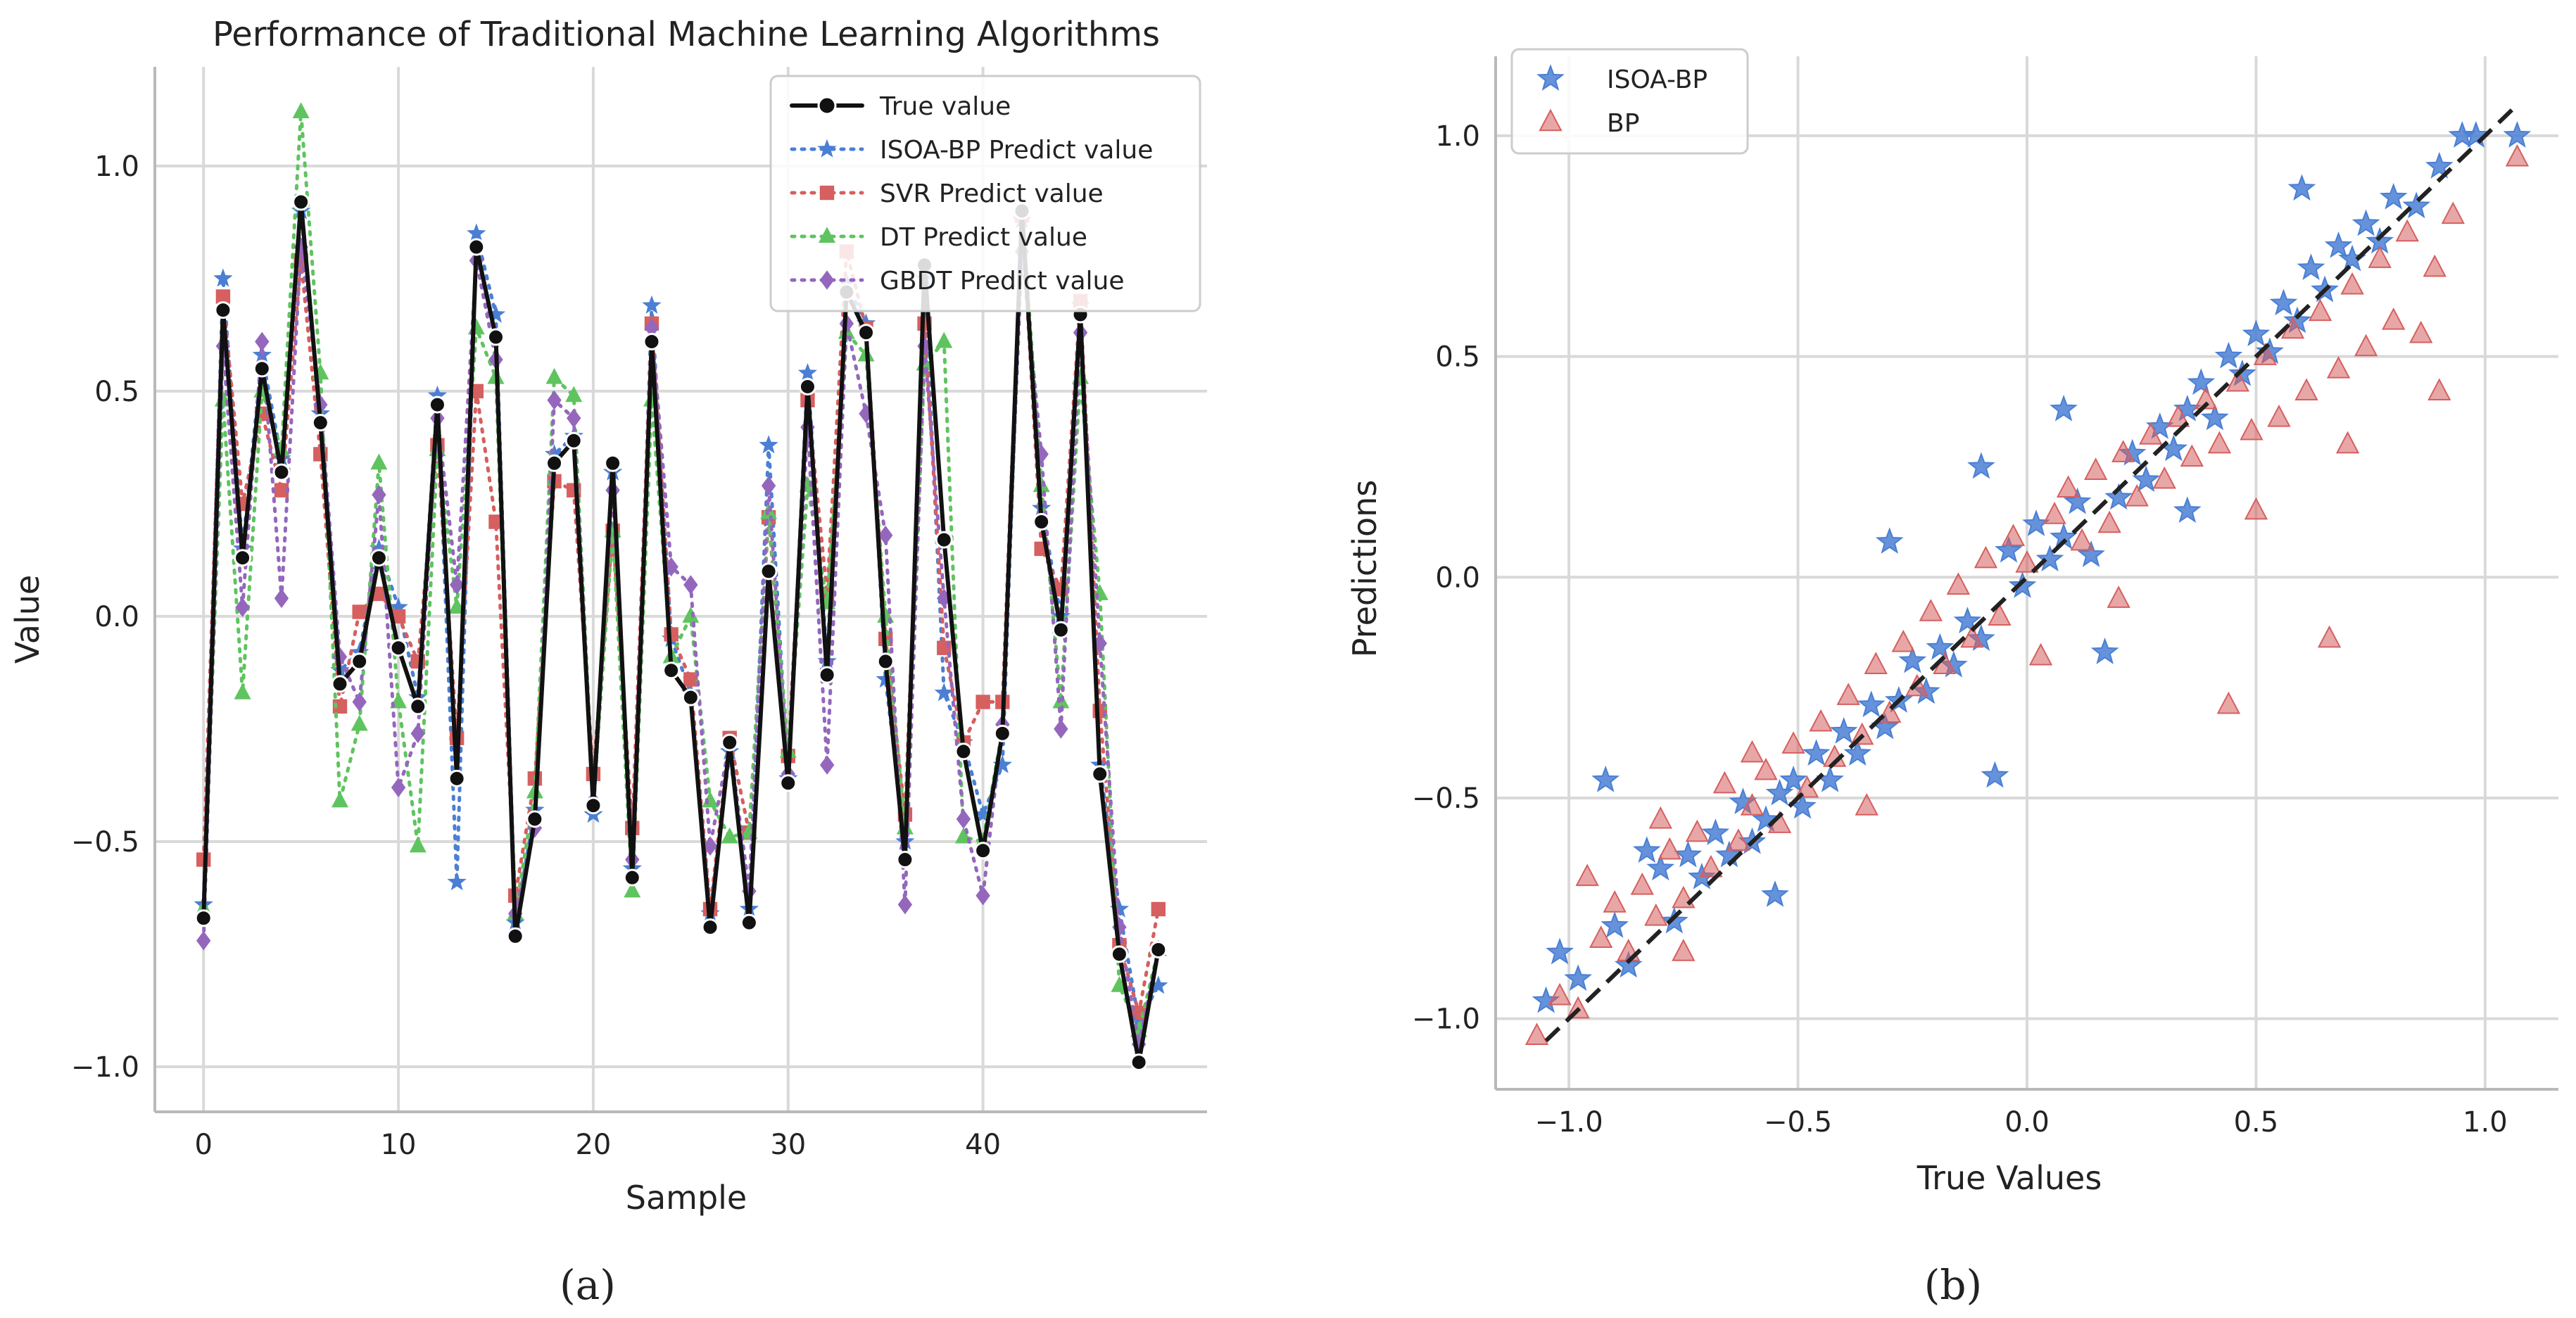  What do you see at coordinates (1589, 123) in the screenshot?
I see `legend-entry: BP` at bounding box center [1589, 123].